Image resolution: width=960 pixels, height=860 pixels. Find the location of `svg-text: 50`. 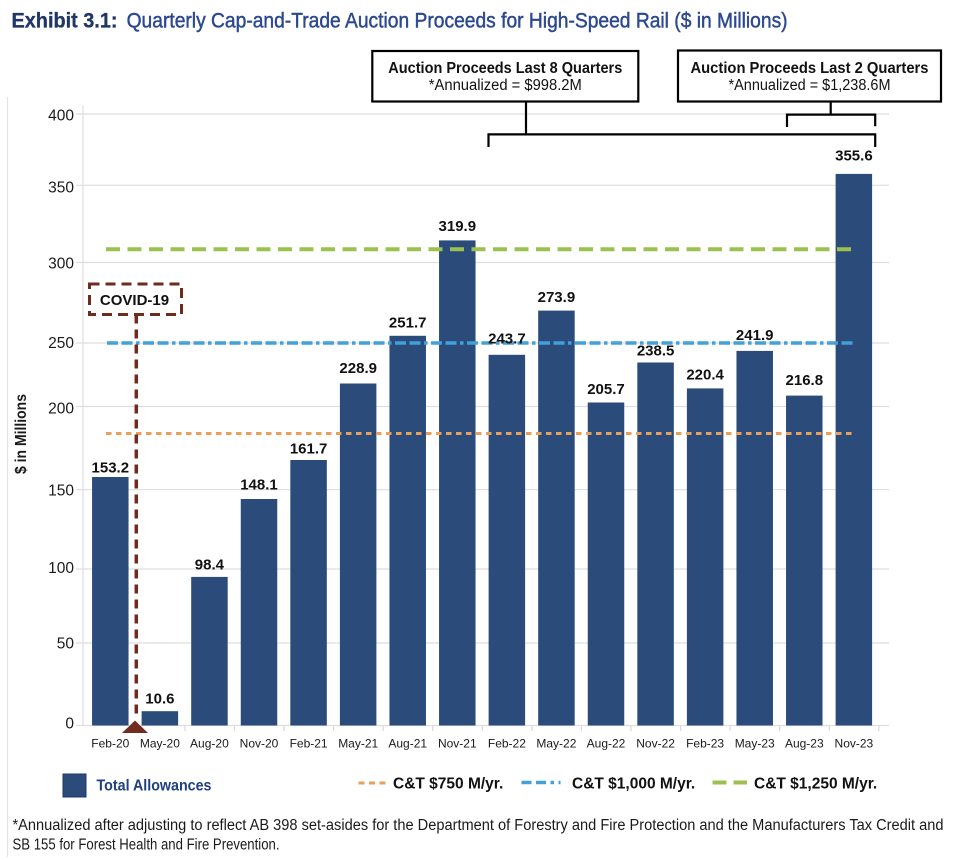

svg-text: 50 is located at coordinates (66, 644).